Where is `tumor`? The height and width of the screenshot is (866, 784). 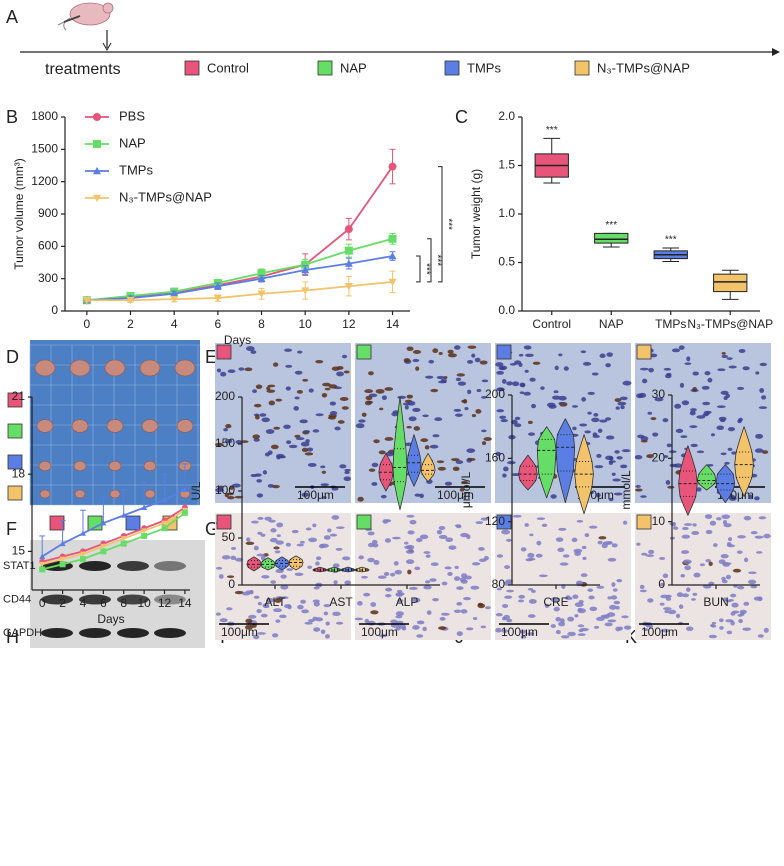
tumor is located at coordinates (115, 494).